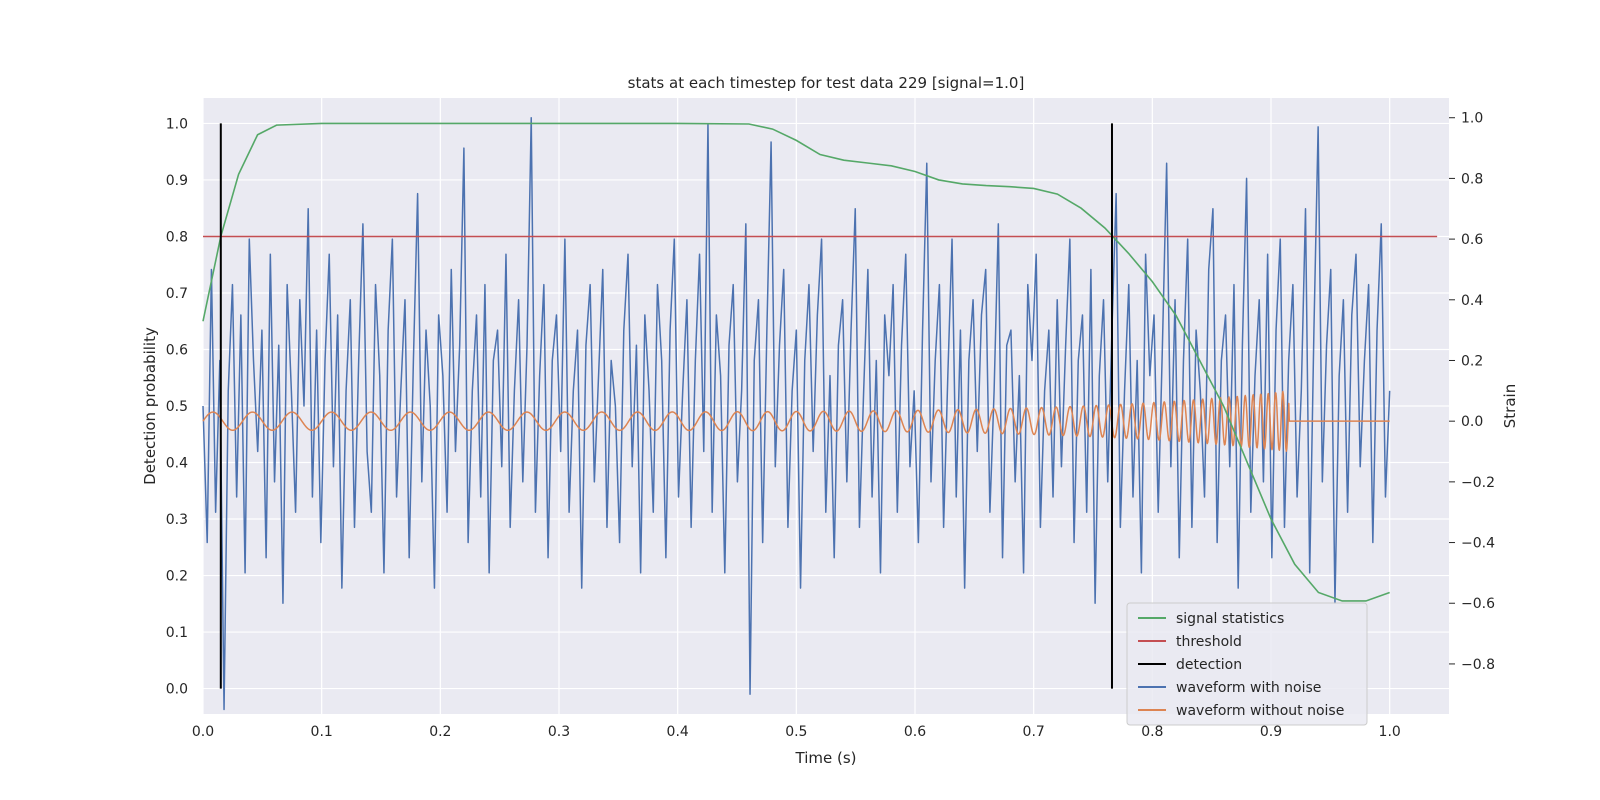 The width and height of the screenshot is (1600, 800). What do you see at coordinates (1478, 544) in the screenshot?
I see `y-right-tick-label: −0.4` at bounding box center [1478, 544].